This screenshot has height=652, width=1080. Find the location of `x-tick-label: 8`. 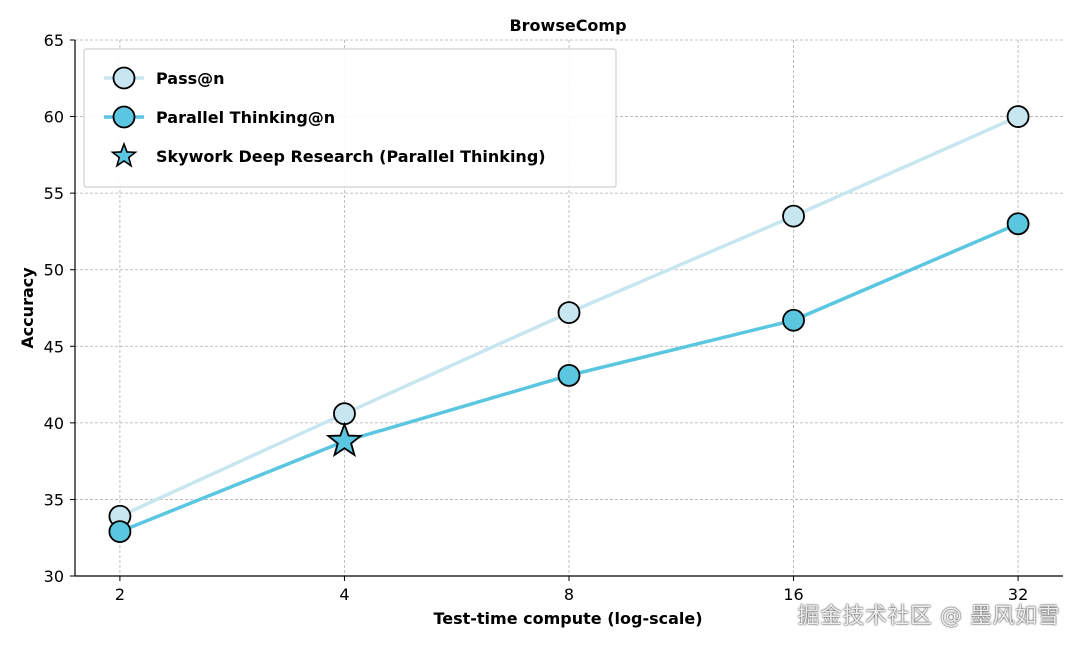

x-tick-label: 8 is located at coordinates (569, 594).